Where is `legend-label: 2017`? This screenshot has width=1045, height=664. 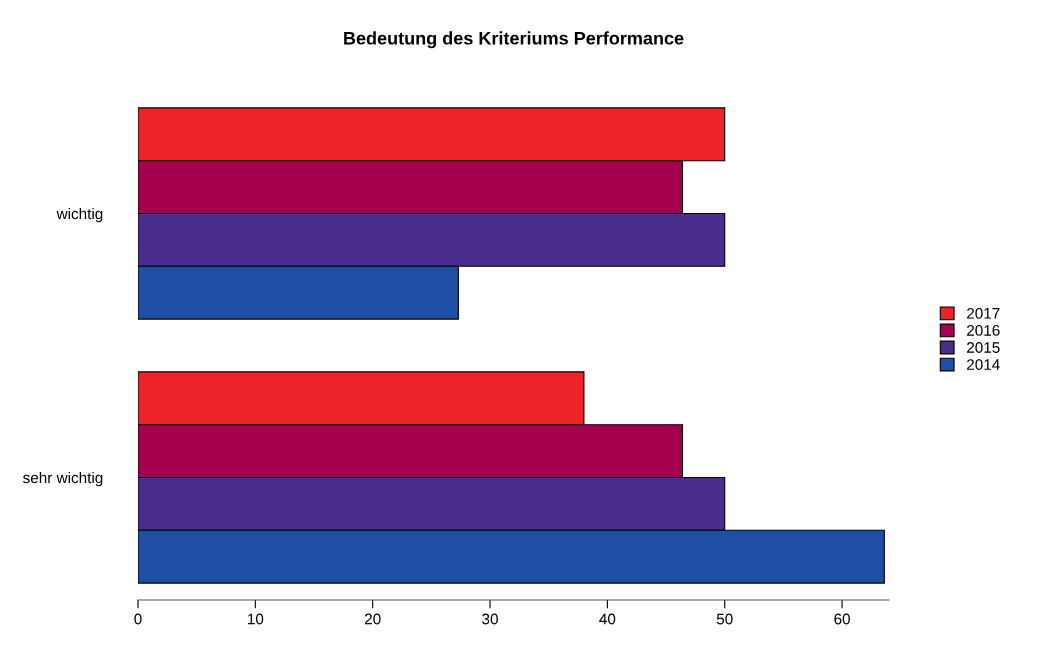 legend-label: 2017 is located at coordinates (983, 313).